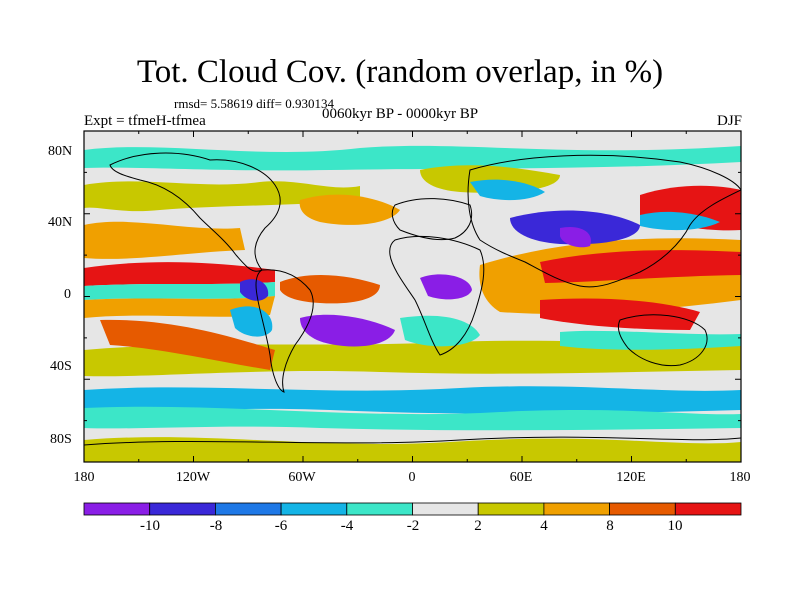  I want to click on lon-tick-label: 60W, so click(302, 477).